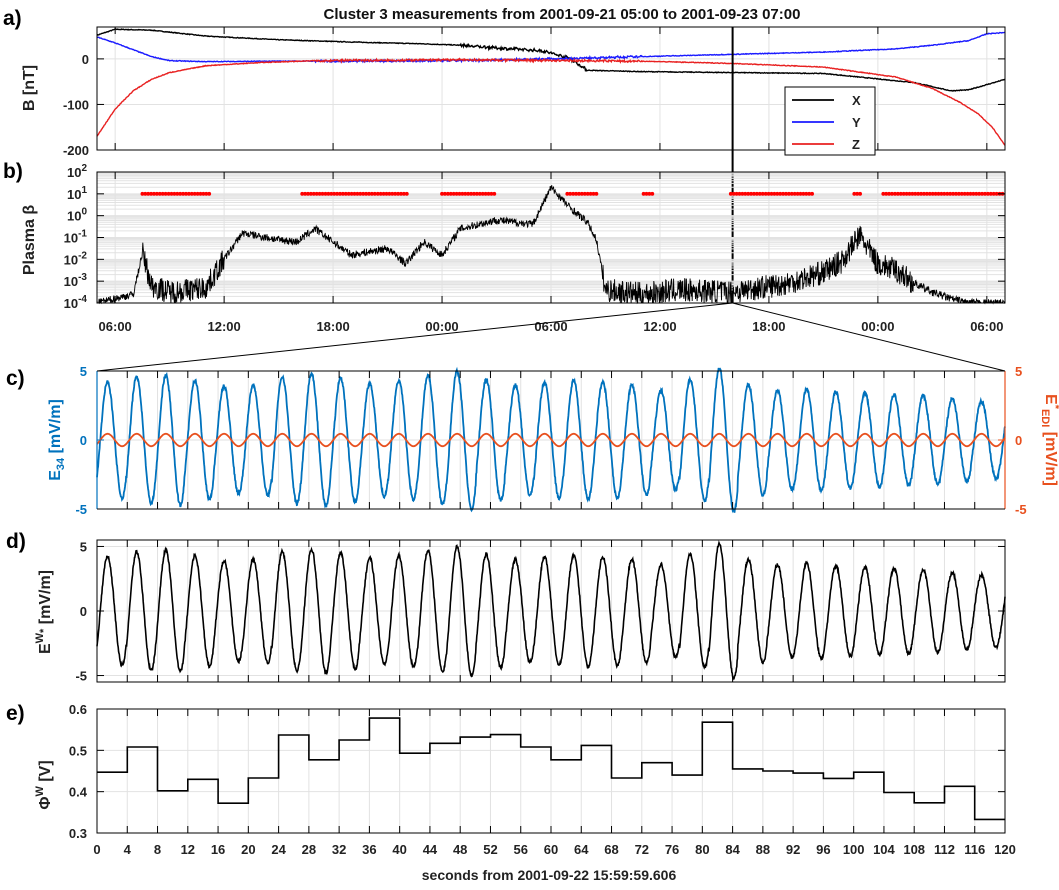 The width and height of the screenshot is (1059, 890). Describe the element at coordinates (339, 849) in the screenshot. I see `panel-e-xtick: 32` at that location.